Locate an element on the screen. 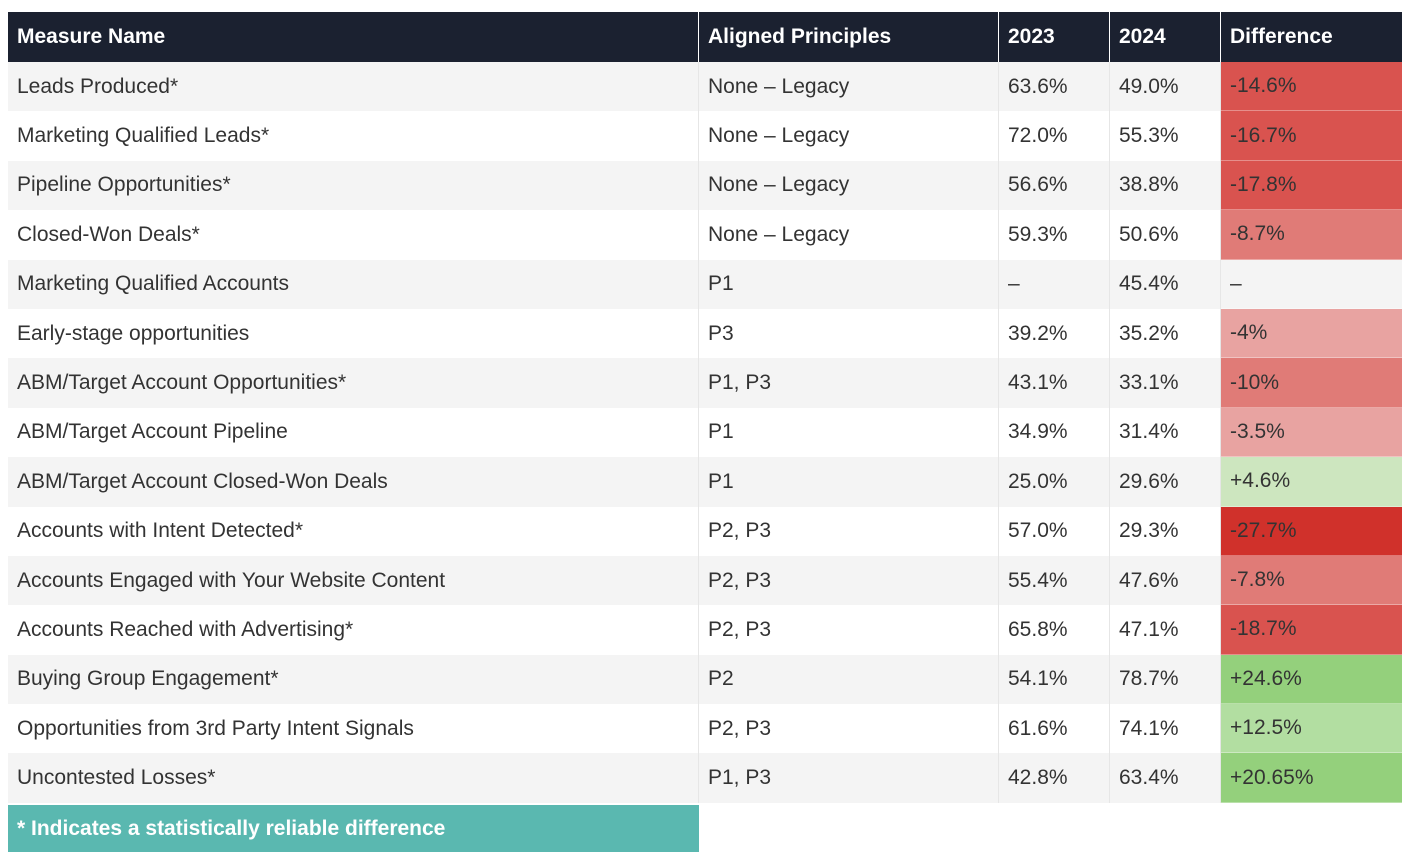 The width and height of the screenshot is (1408, 852). difference-cell: -17.8% is located at coordinates (1311, 185).